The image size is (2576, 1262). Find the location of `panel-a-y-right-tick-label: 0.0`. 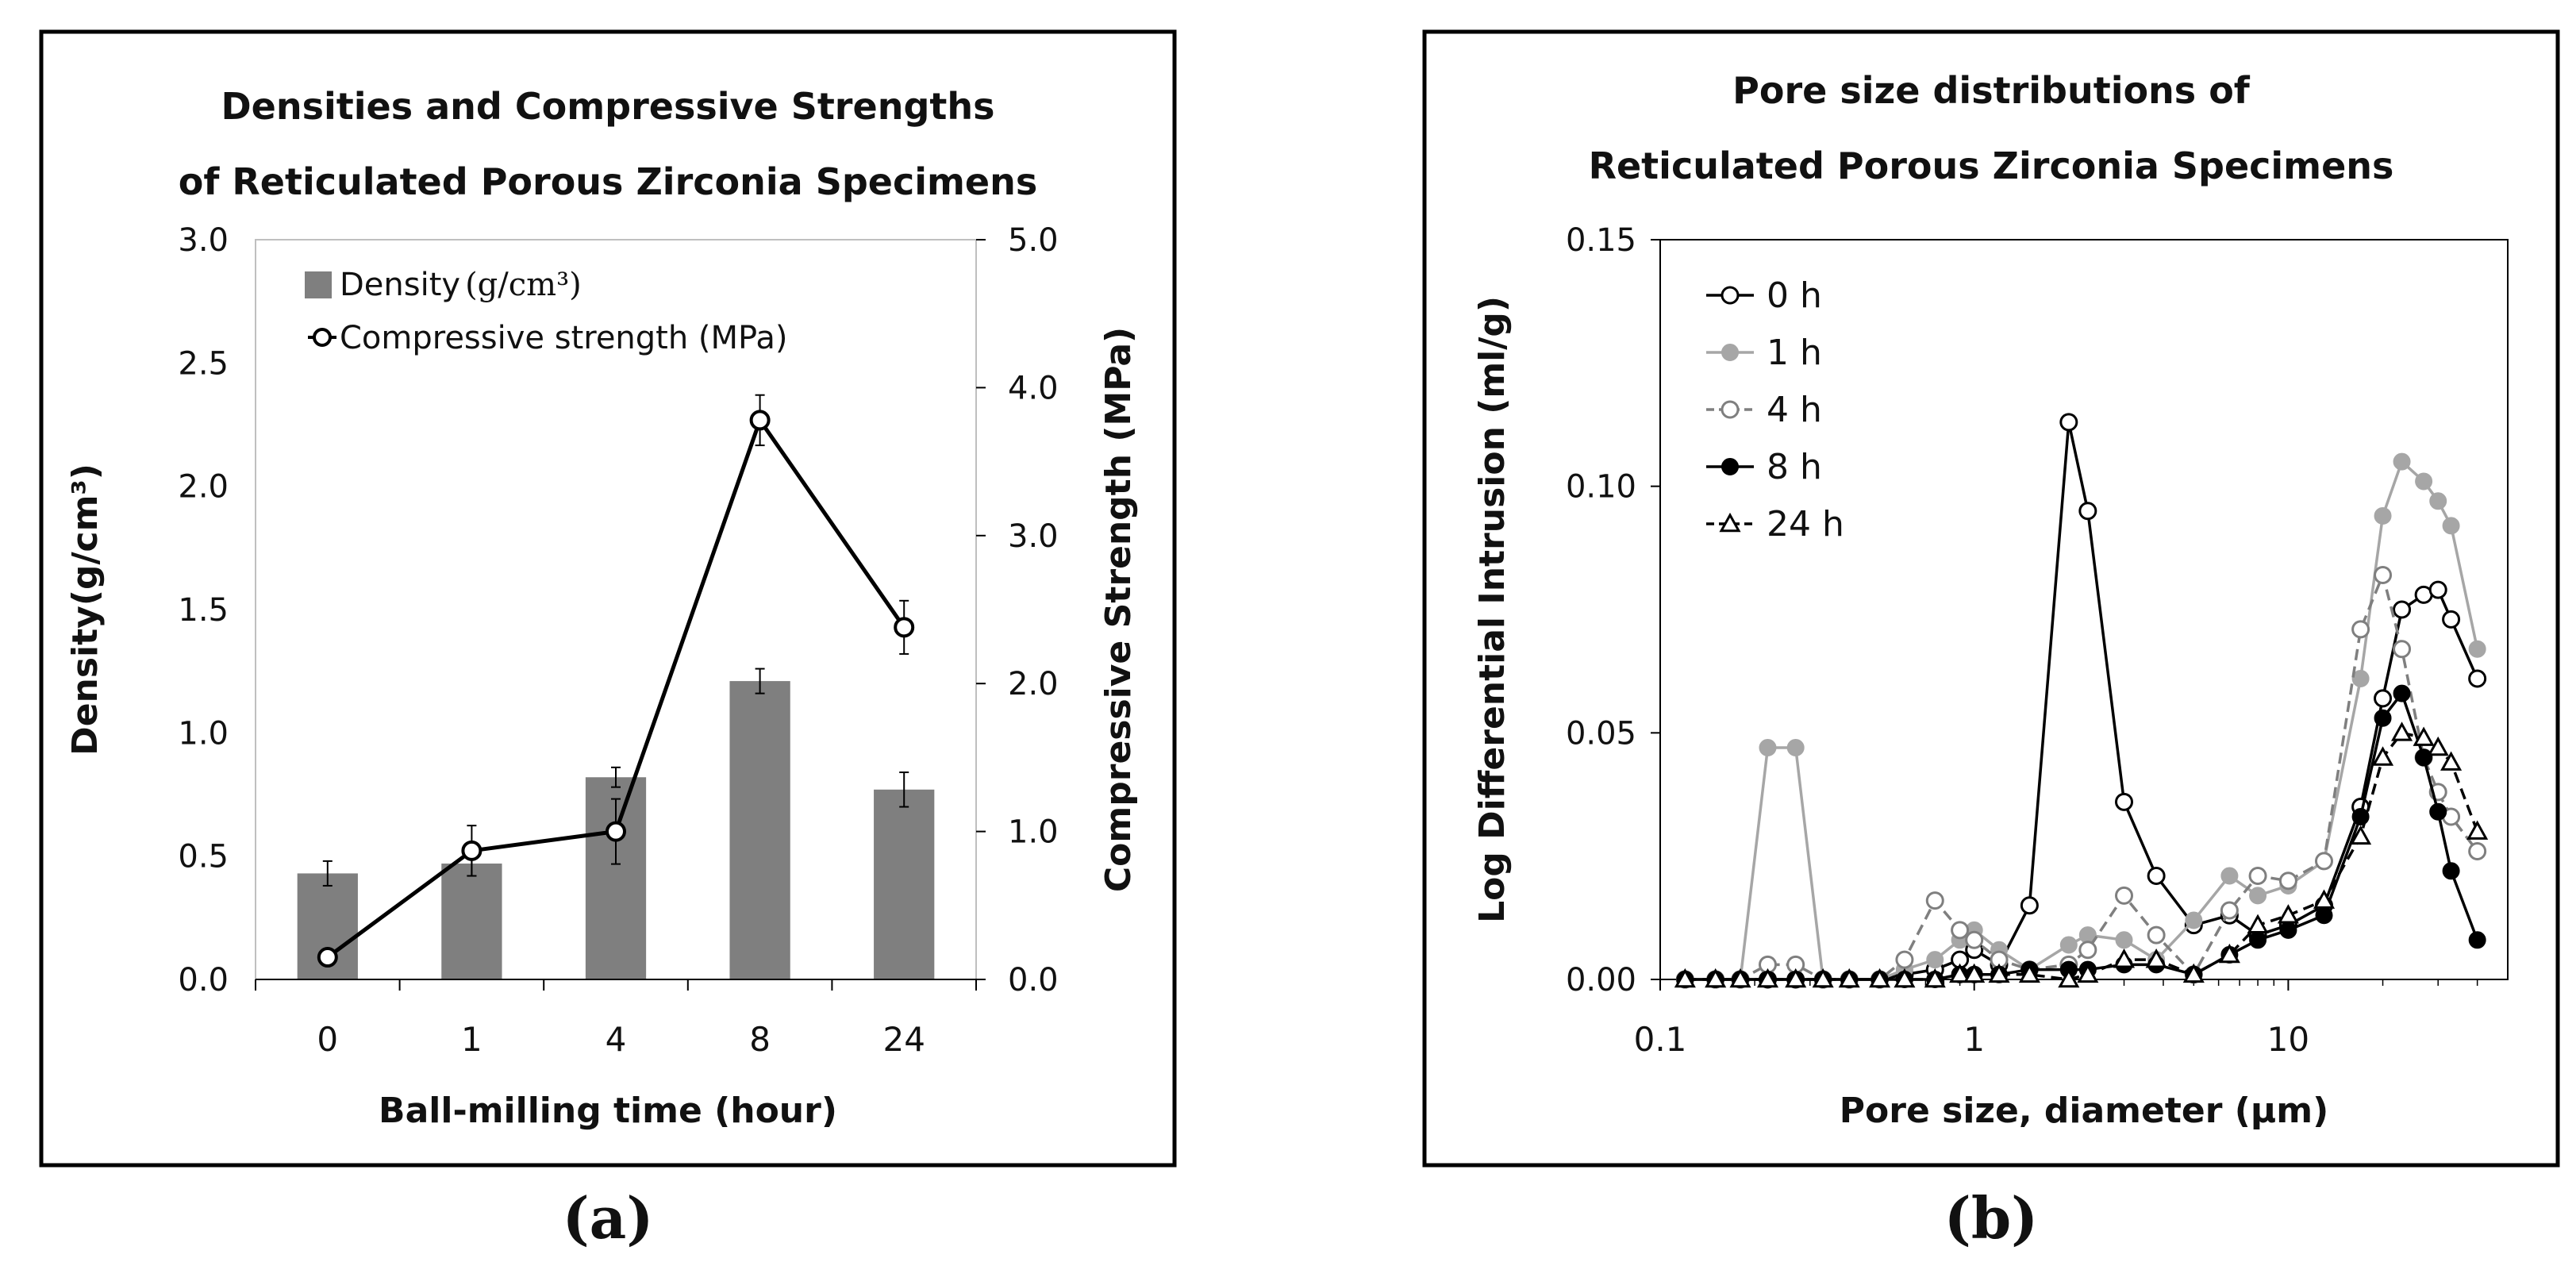

panel-a-y-right-tick-label: 0.0 is located at coordinates (1033, 980).